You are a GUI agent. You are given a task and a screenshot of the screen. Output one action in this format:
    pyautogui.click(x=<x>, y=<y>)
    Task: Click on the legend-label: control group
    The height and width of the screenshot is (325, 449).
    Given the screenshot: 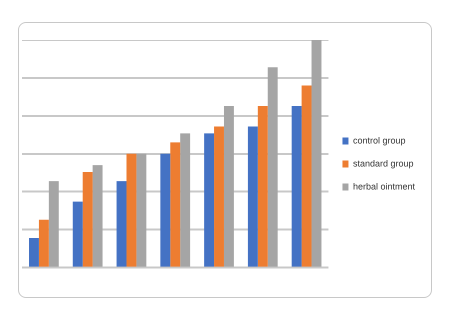 What is the action you would take?
    pyautogui.click(x=379, y=140)
    